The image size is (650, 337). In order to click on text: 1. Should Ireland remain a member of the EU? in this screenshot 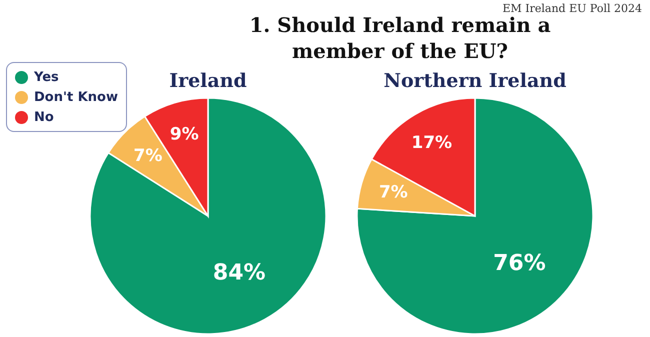, I will do `click(400, 38)`.